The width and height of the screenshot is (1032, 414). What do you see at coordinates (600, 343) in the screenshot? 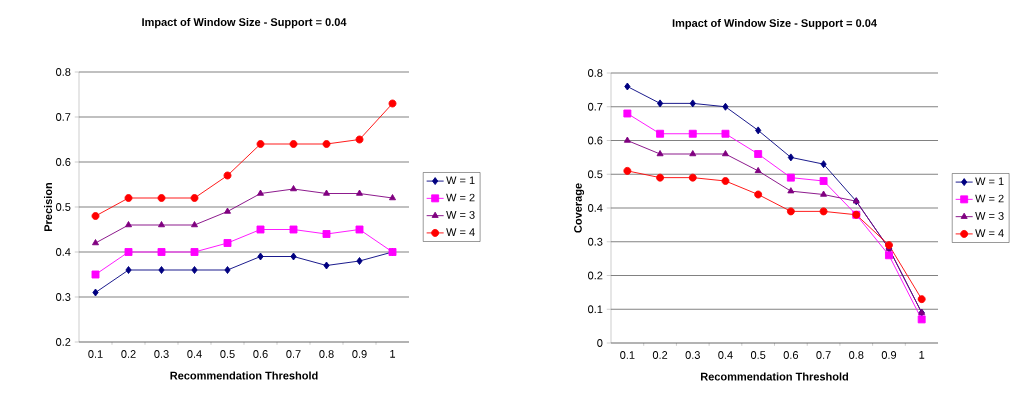
I see `y-tick-label: 0` at bounding box center [600, 343].